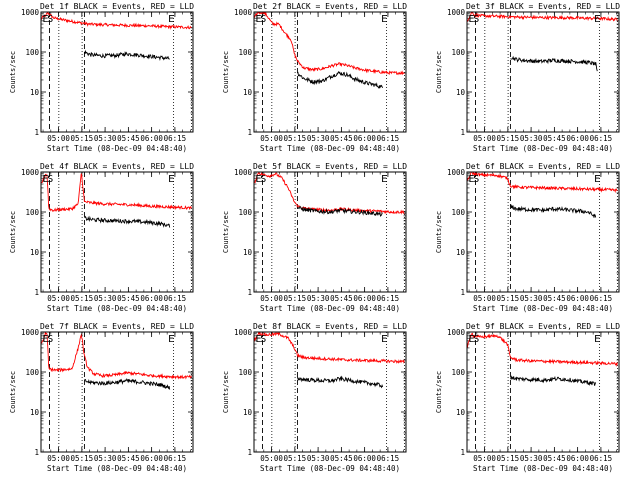 This screenshot has width=640, height=480. What do you see at coordinates (117, 326) in the screenshot?
I see `panel-title: Det 7f BLACK = Events, RED = LLD` at bounding box center [117, 326].